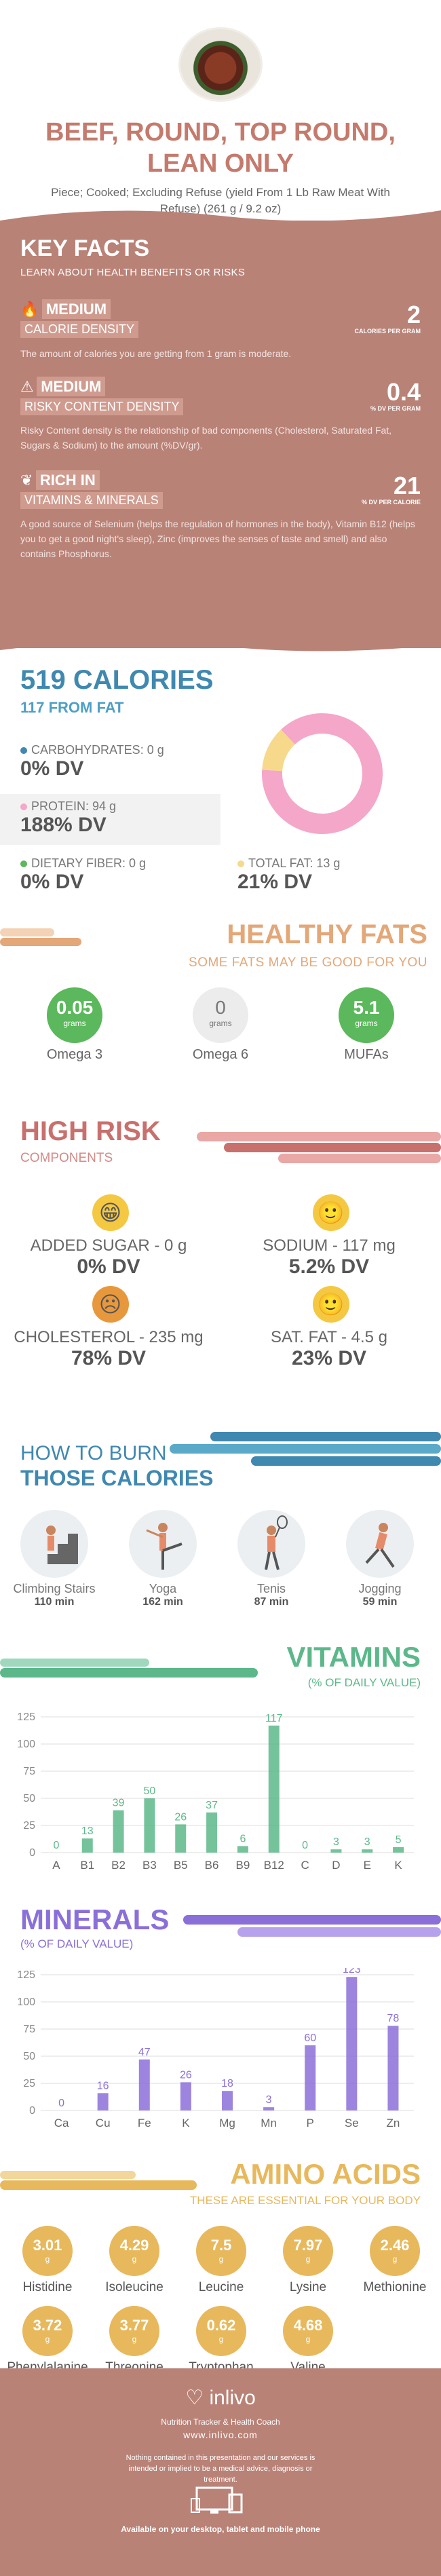  I want to click on amino-circle: 7.5 g, so click(221, 2251).